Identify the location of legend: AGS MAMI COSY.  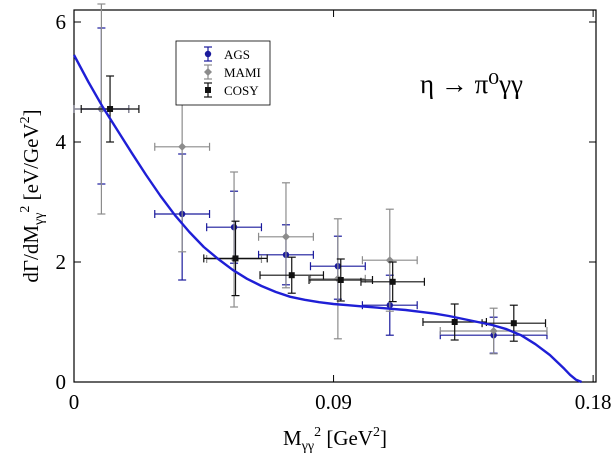
(223, 73).